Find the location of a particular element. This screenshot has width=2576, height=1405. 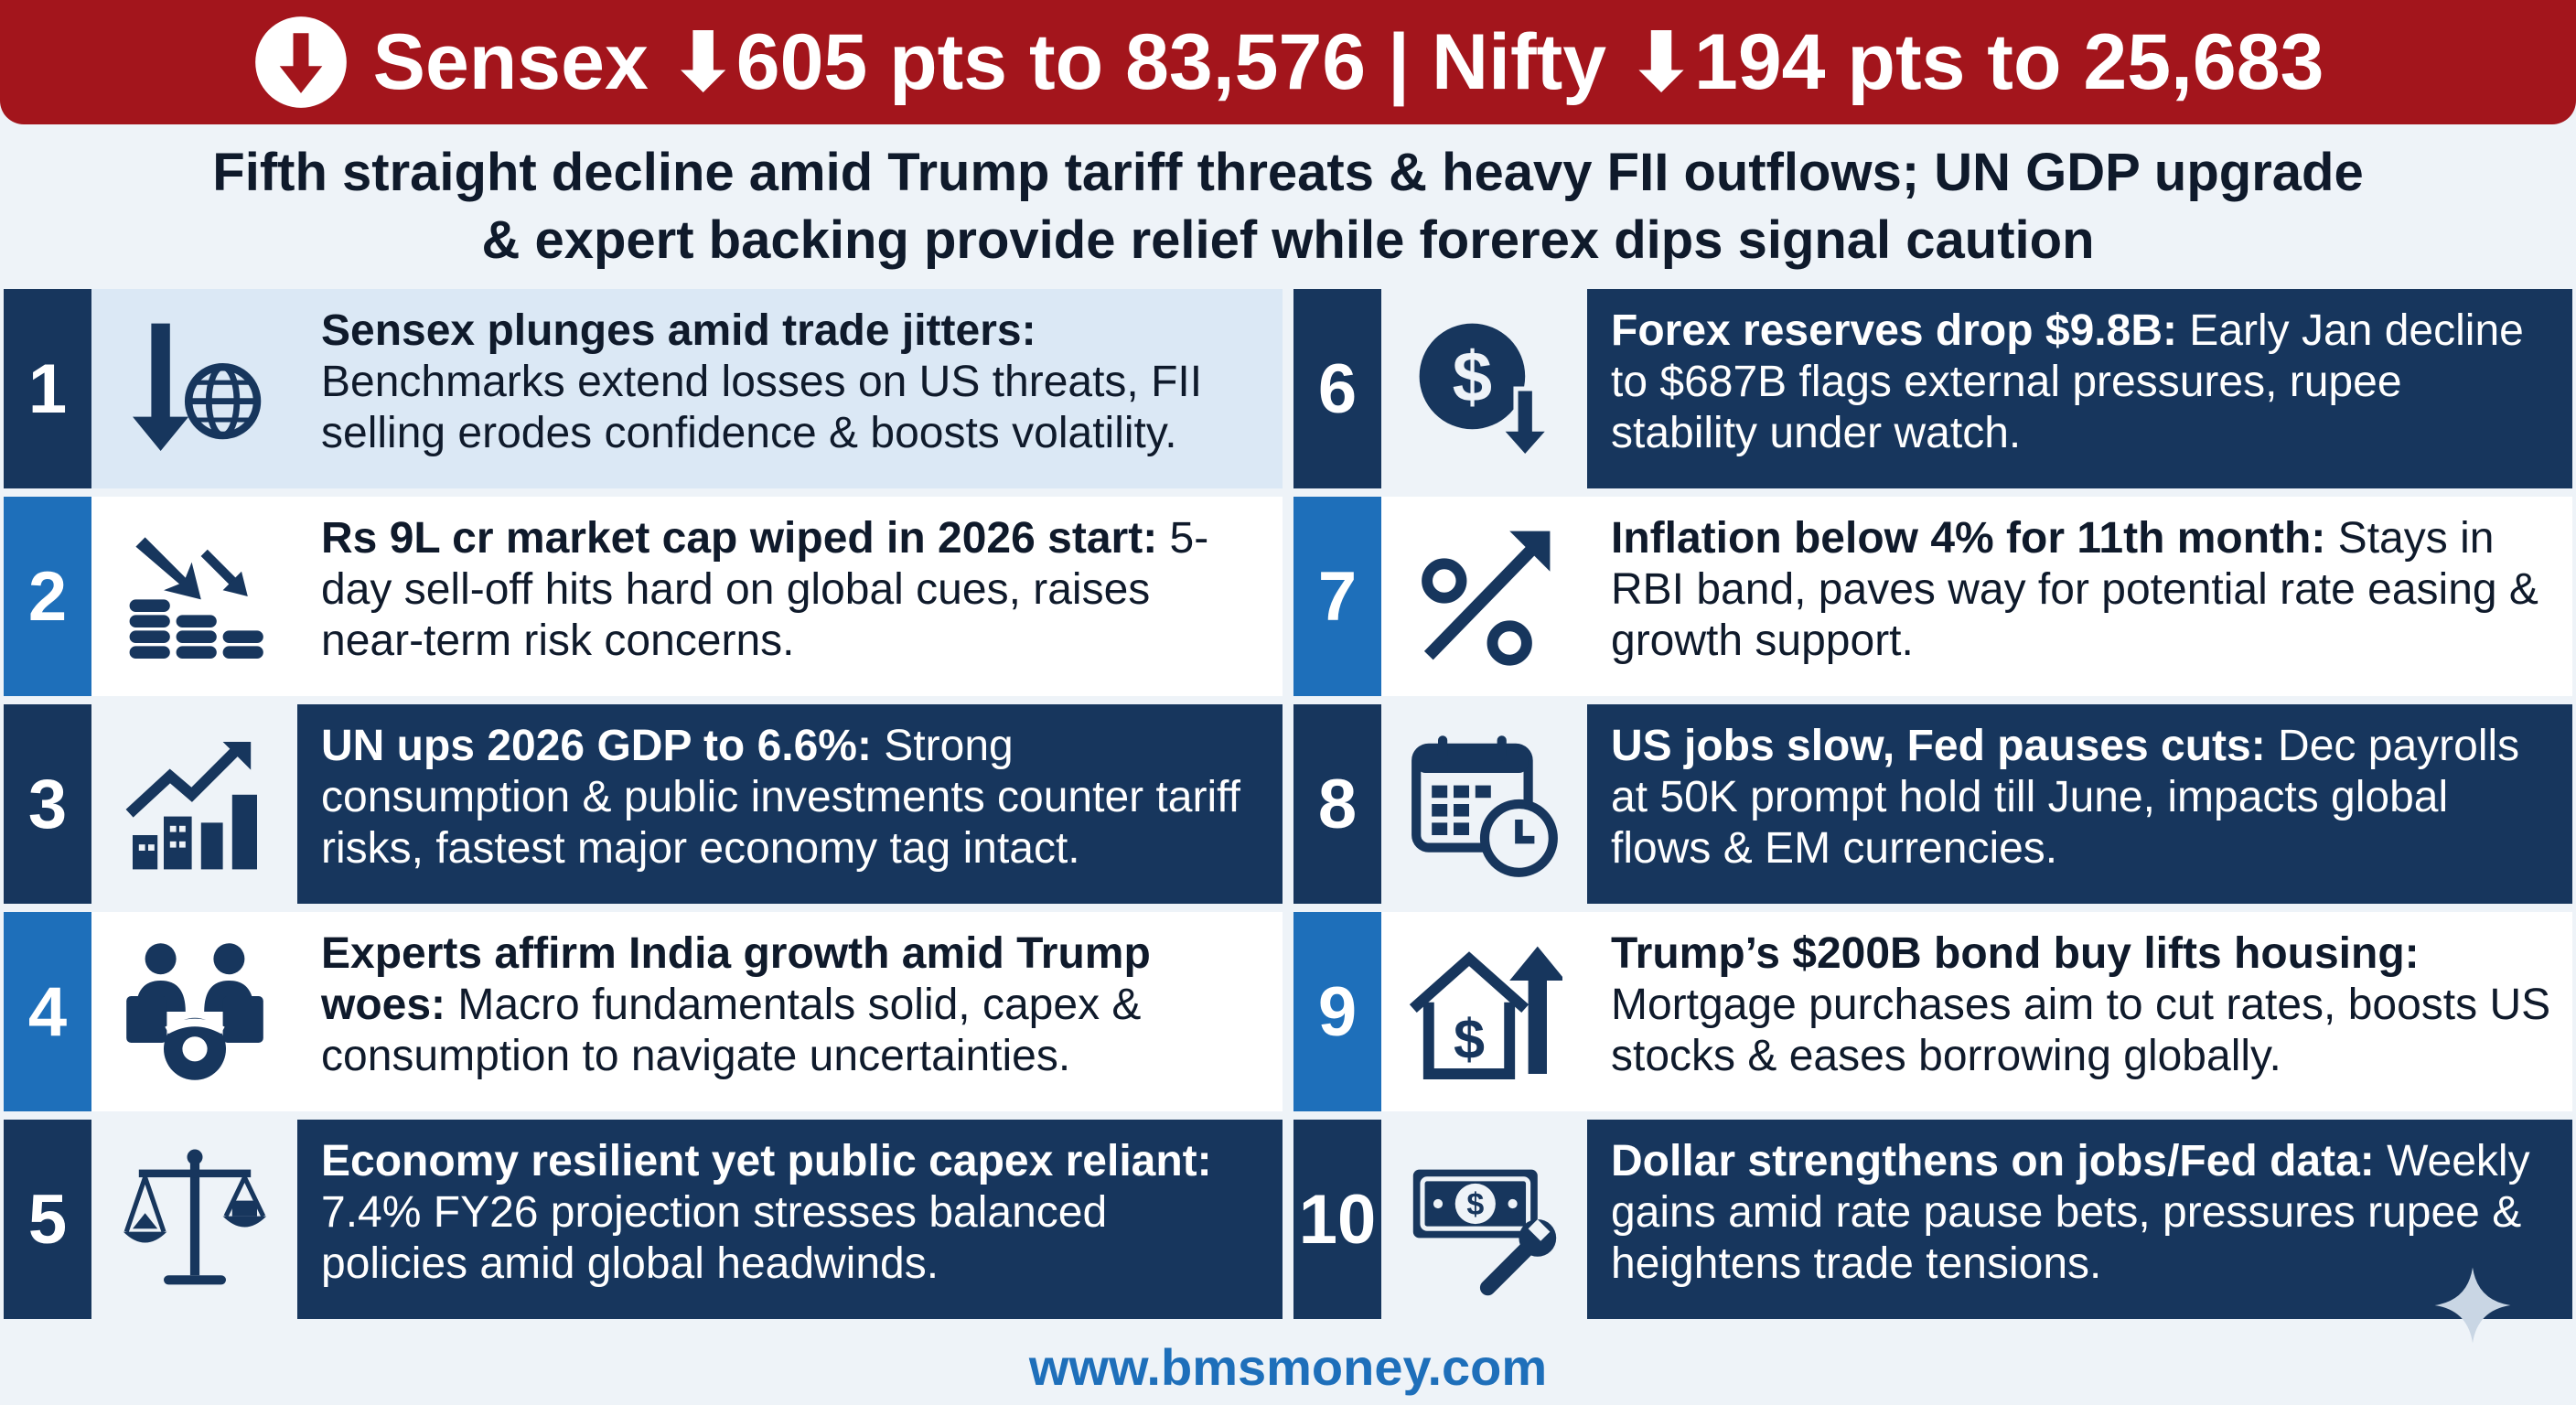

card-title: Trump’s $200B bond buy lifts housing: is located at coordinates (2016, 953).